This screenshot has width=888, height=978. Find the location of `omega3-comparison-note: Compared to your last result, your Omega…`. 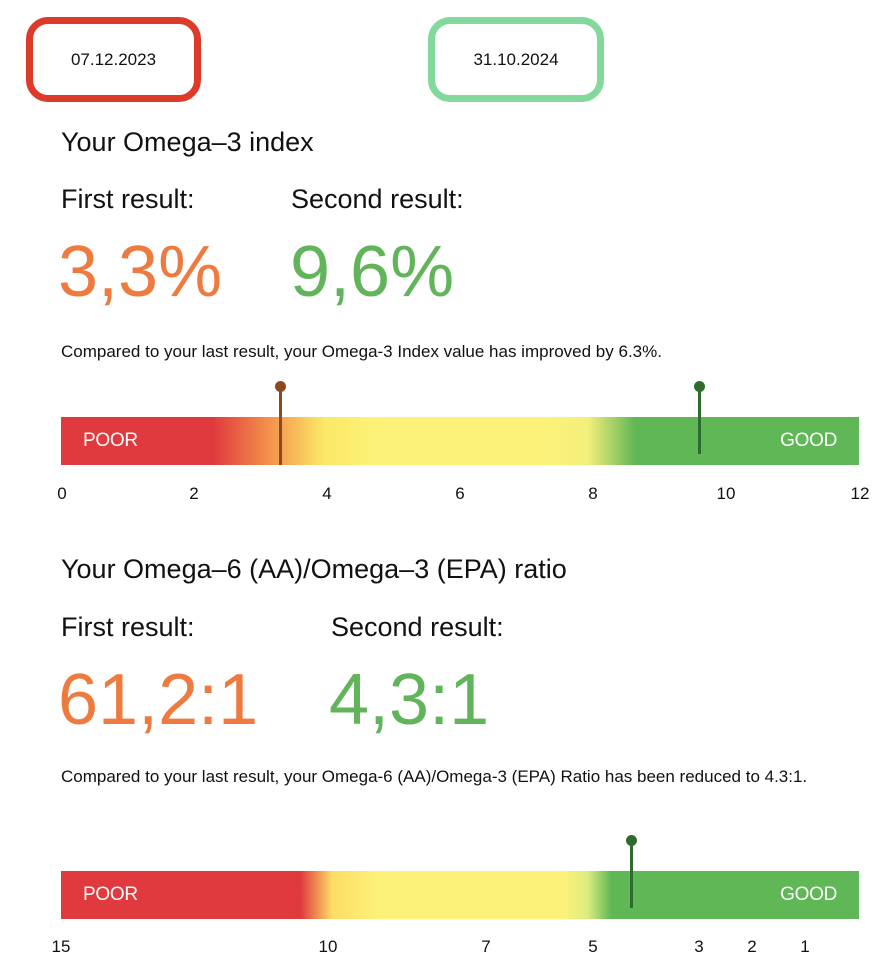

omega3-comparison-note: Compared to your last result, your Omega… is located at coordinates (361, 351).